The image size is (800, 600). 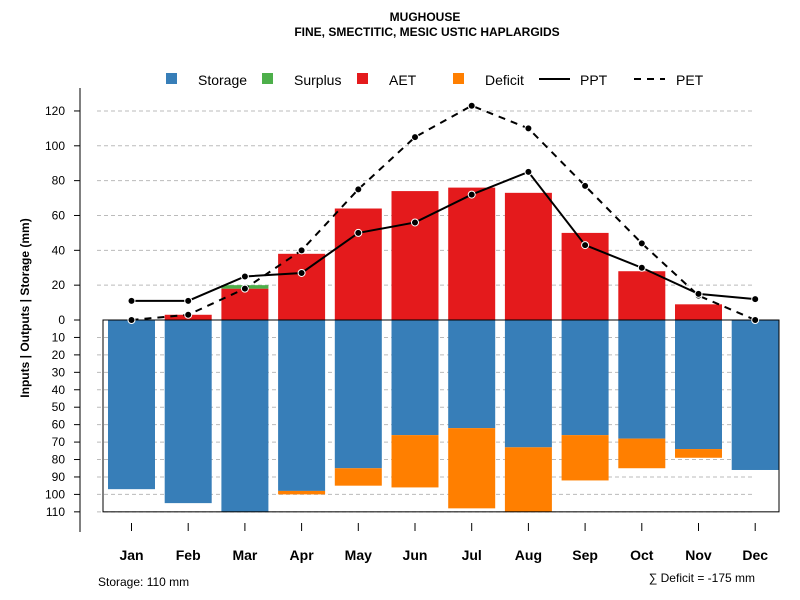 What do you see at coordinates (585, 185) in the screenshot?
I see `pet-point-sep` at bounding box center [585, 185].